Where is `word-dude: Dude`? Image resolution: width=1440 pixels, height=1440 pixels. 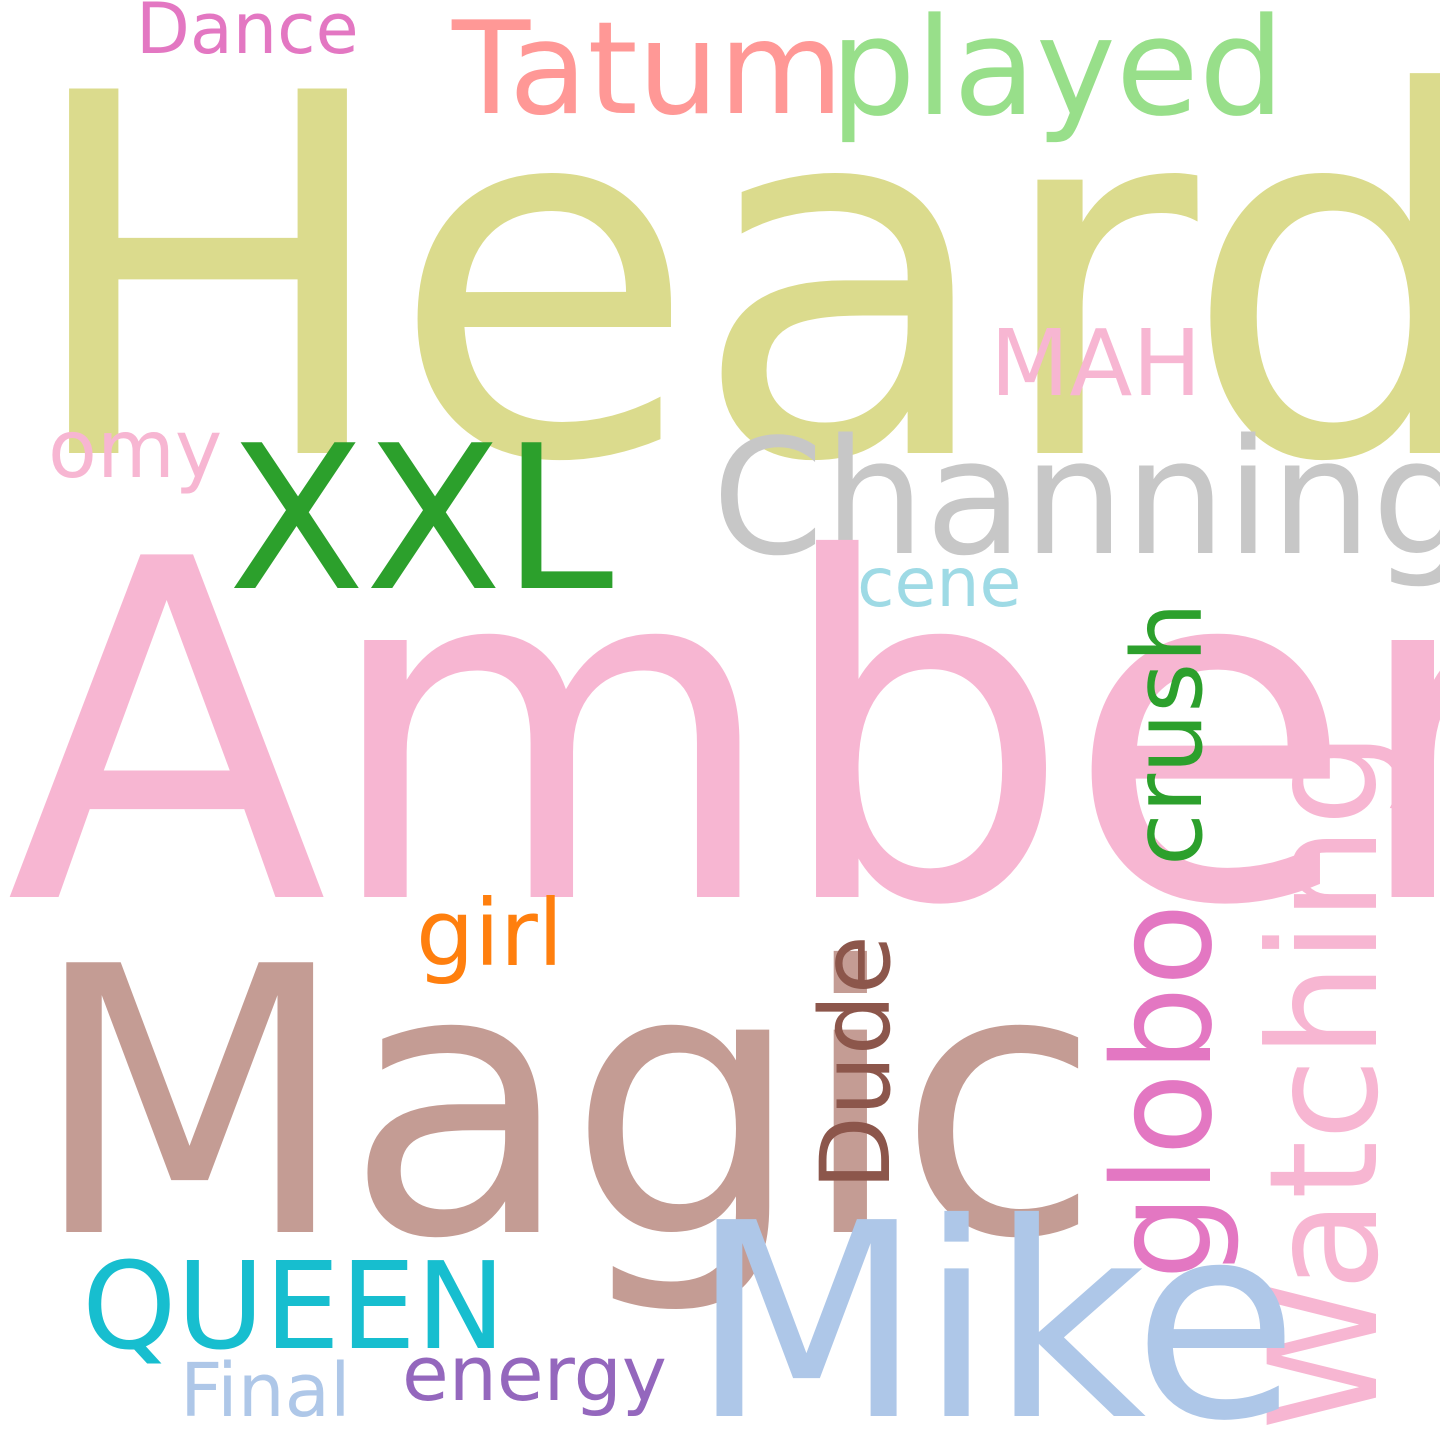
word-dude: Dude is located at coordinates (856, 1062).